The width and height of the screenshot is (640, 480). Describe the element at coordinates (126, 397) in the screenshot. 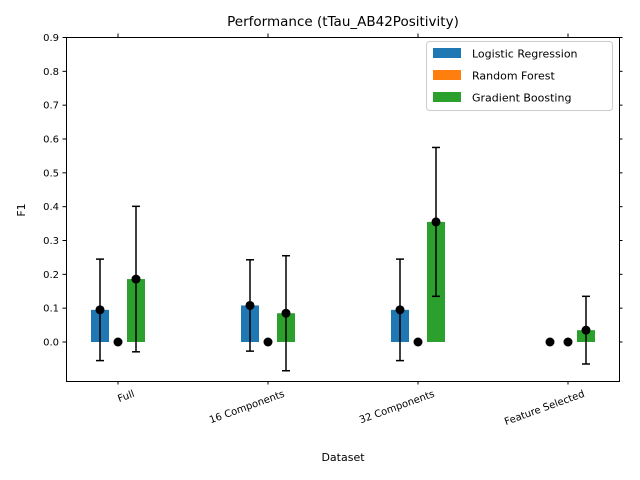

I see `x-tick-label-full: Full` at that location.